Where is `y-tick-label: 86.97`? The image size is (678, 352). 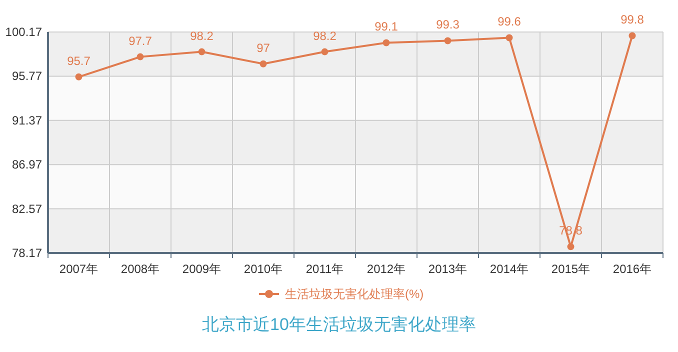
y-tick-label: 86.97 is located at coordinates (27, 165).